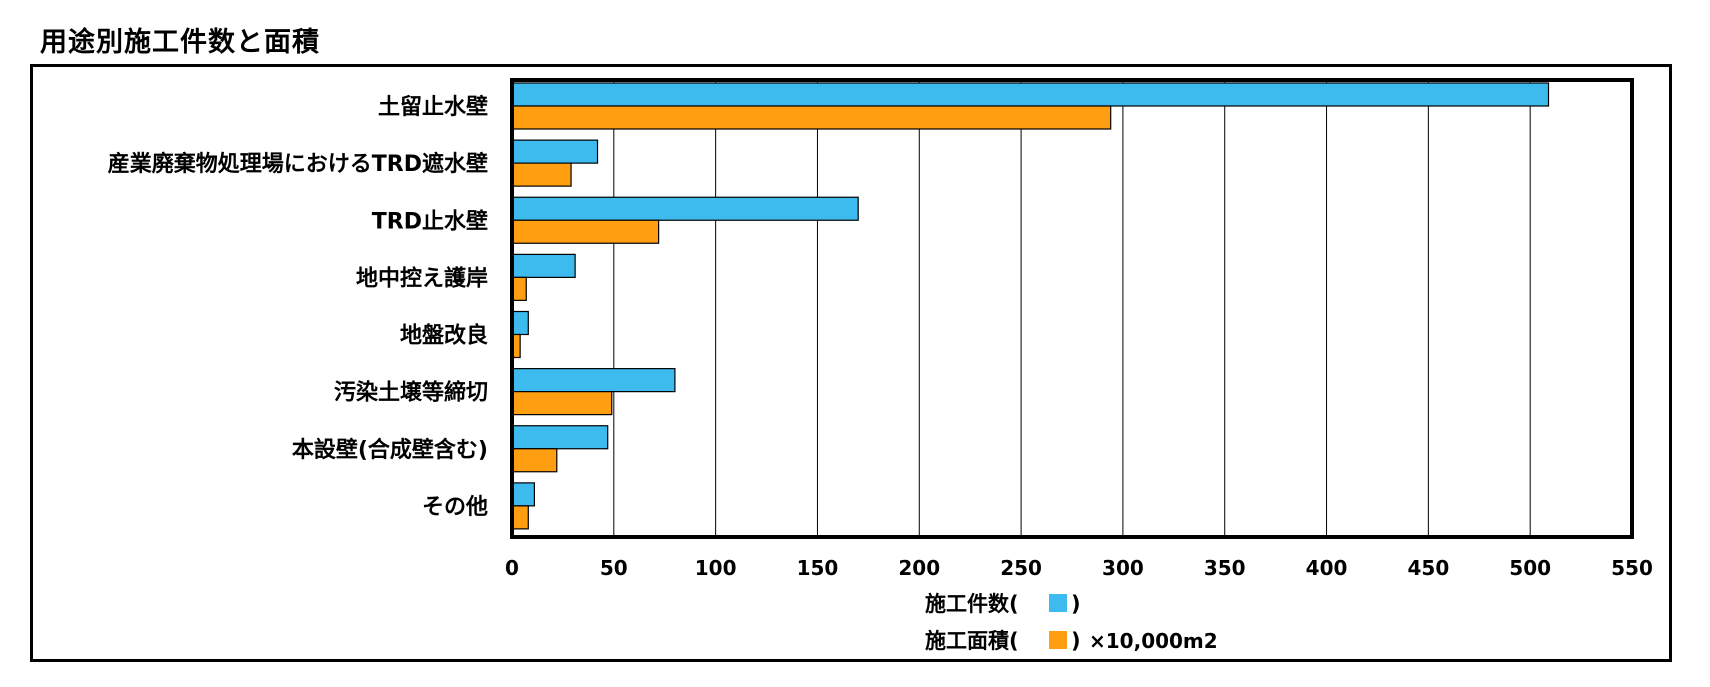 The image size is (1710, 687). I want to click on legend: 施工件数( ) 施工面積( ) ×10,000m2, so click(1071, 622).